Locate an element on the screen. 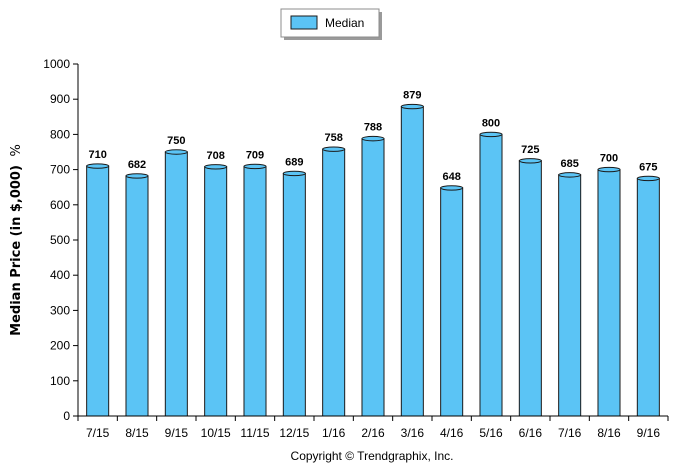  data-label: 689 is located at coordinates (294, 162).